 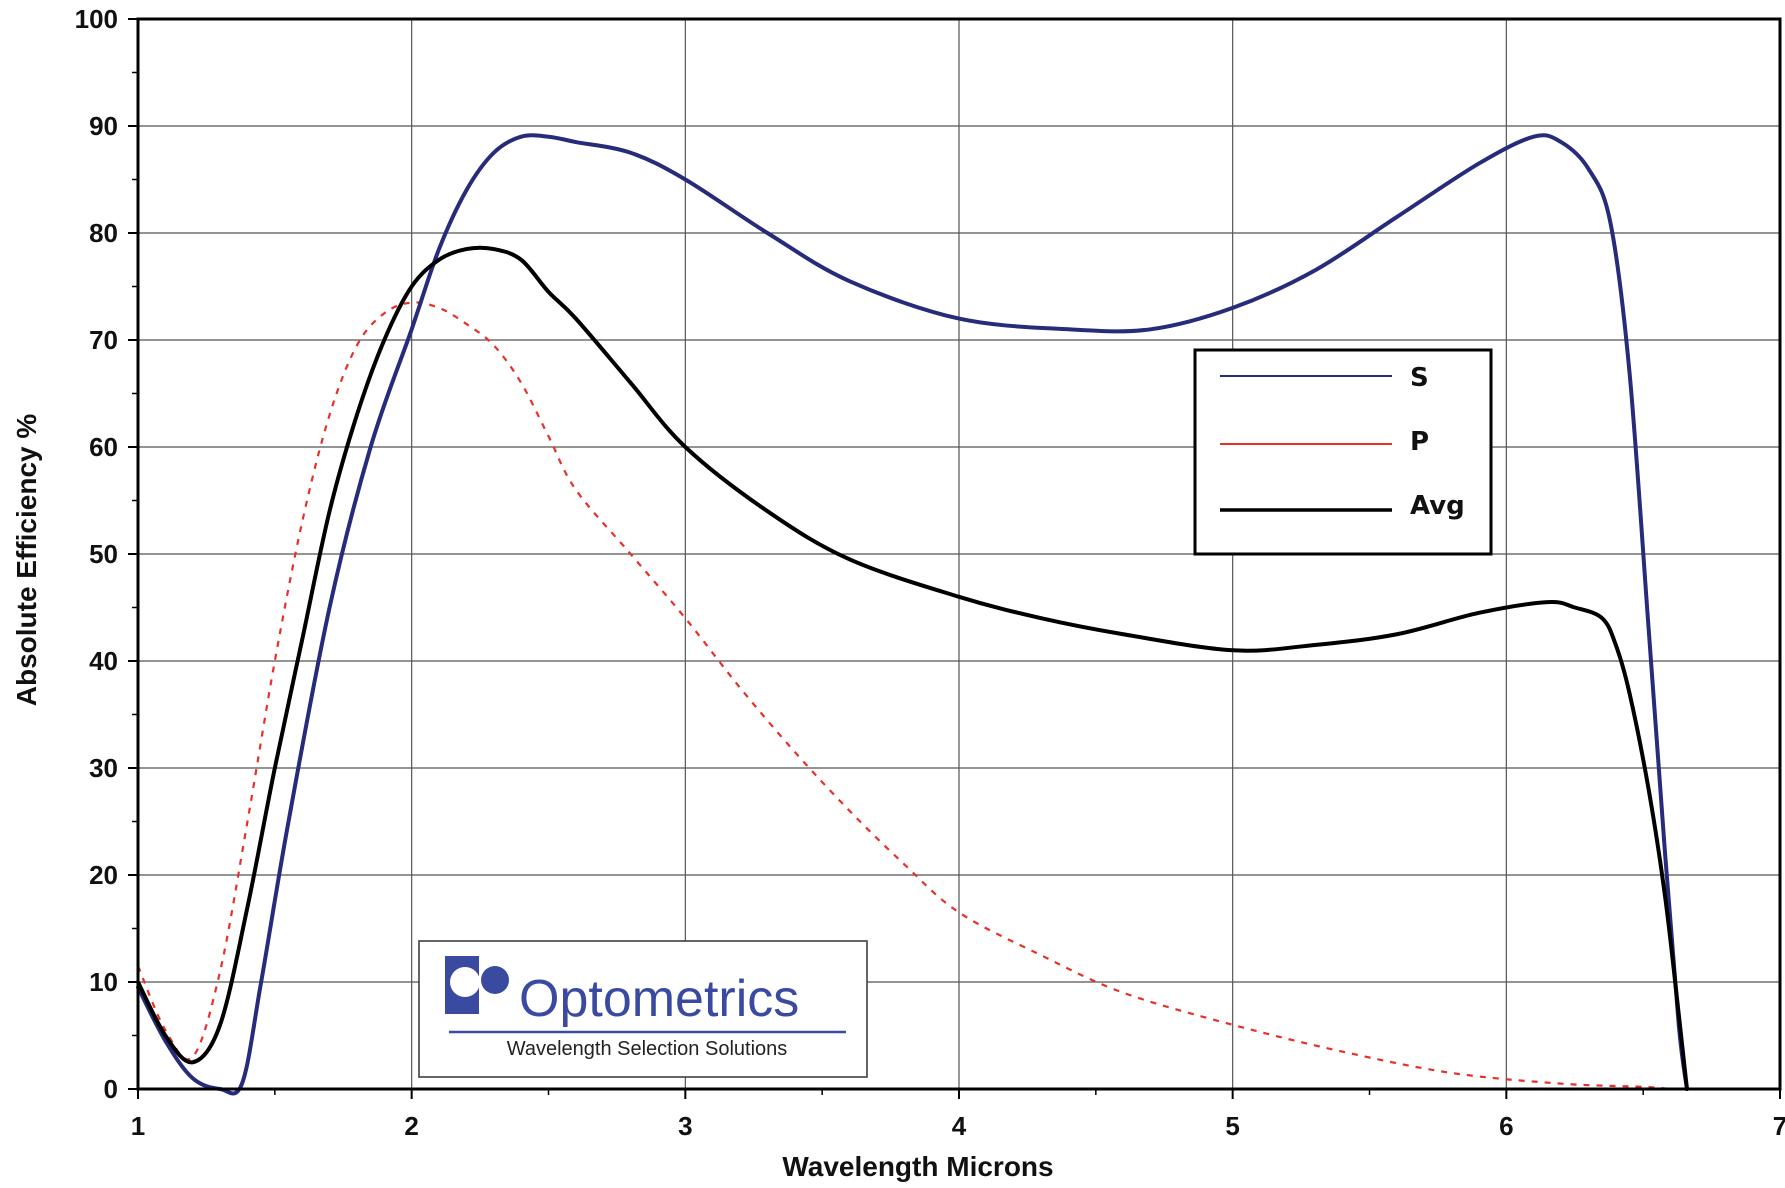 I want to click on y-tick-label: 80, so click(x=103, y=233).